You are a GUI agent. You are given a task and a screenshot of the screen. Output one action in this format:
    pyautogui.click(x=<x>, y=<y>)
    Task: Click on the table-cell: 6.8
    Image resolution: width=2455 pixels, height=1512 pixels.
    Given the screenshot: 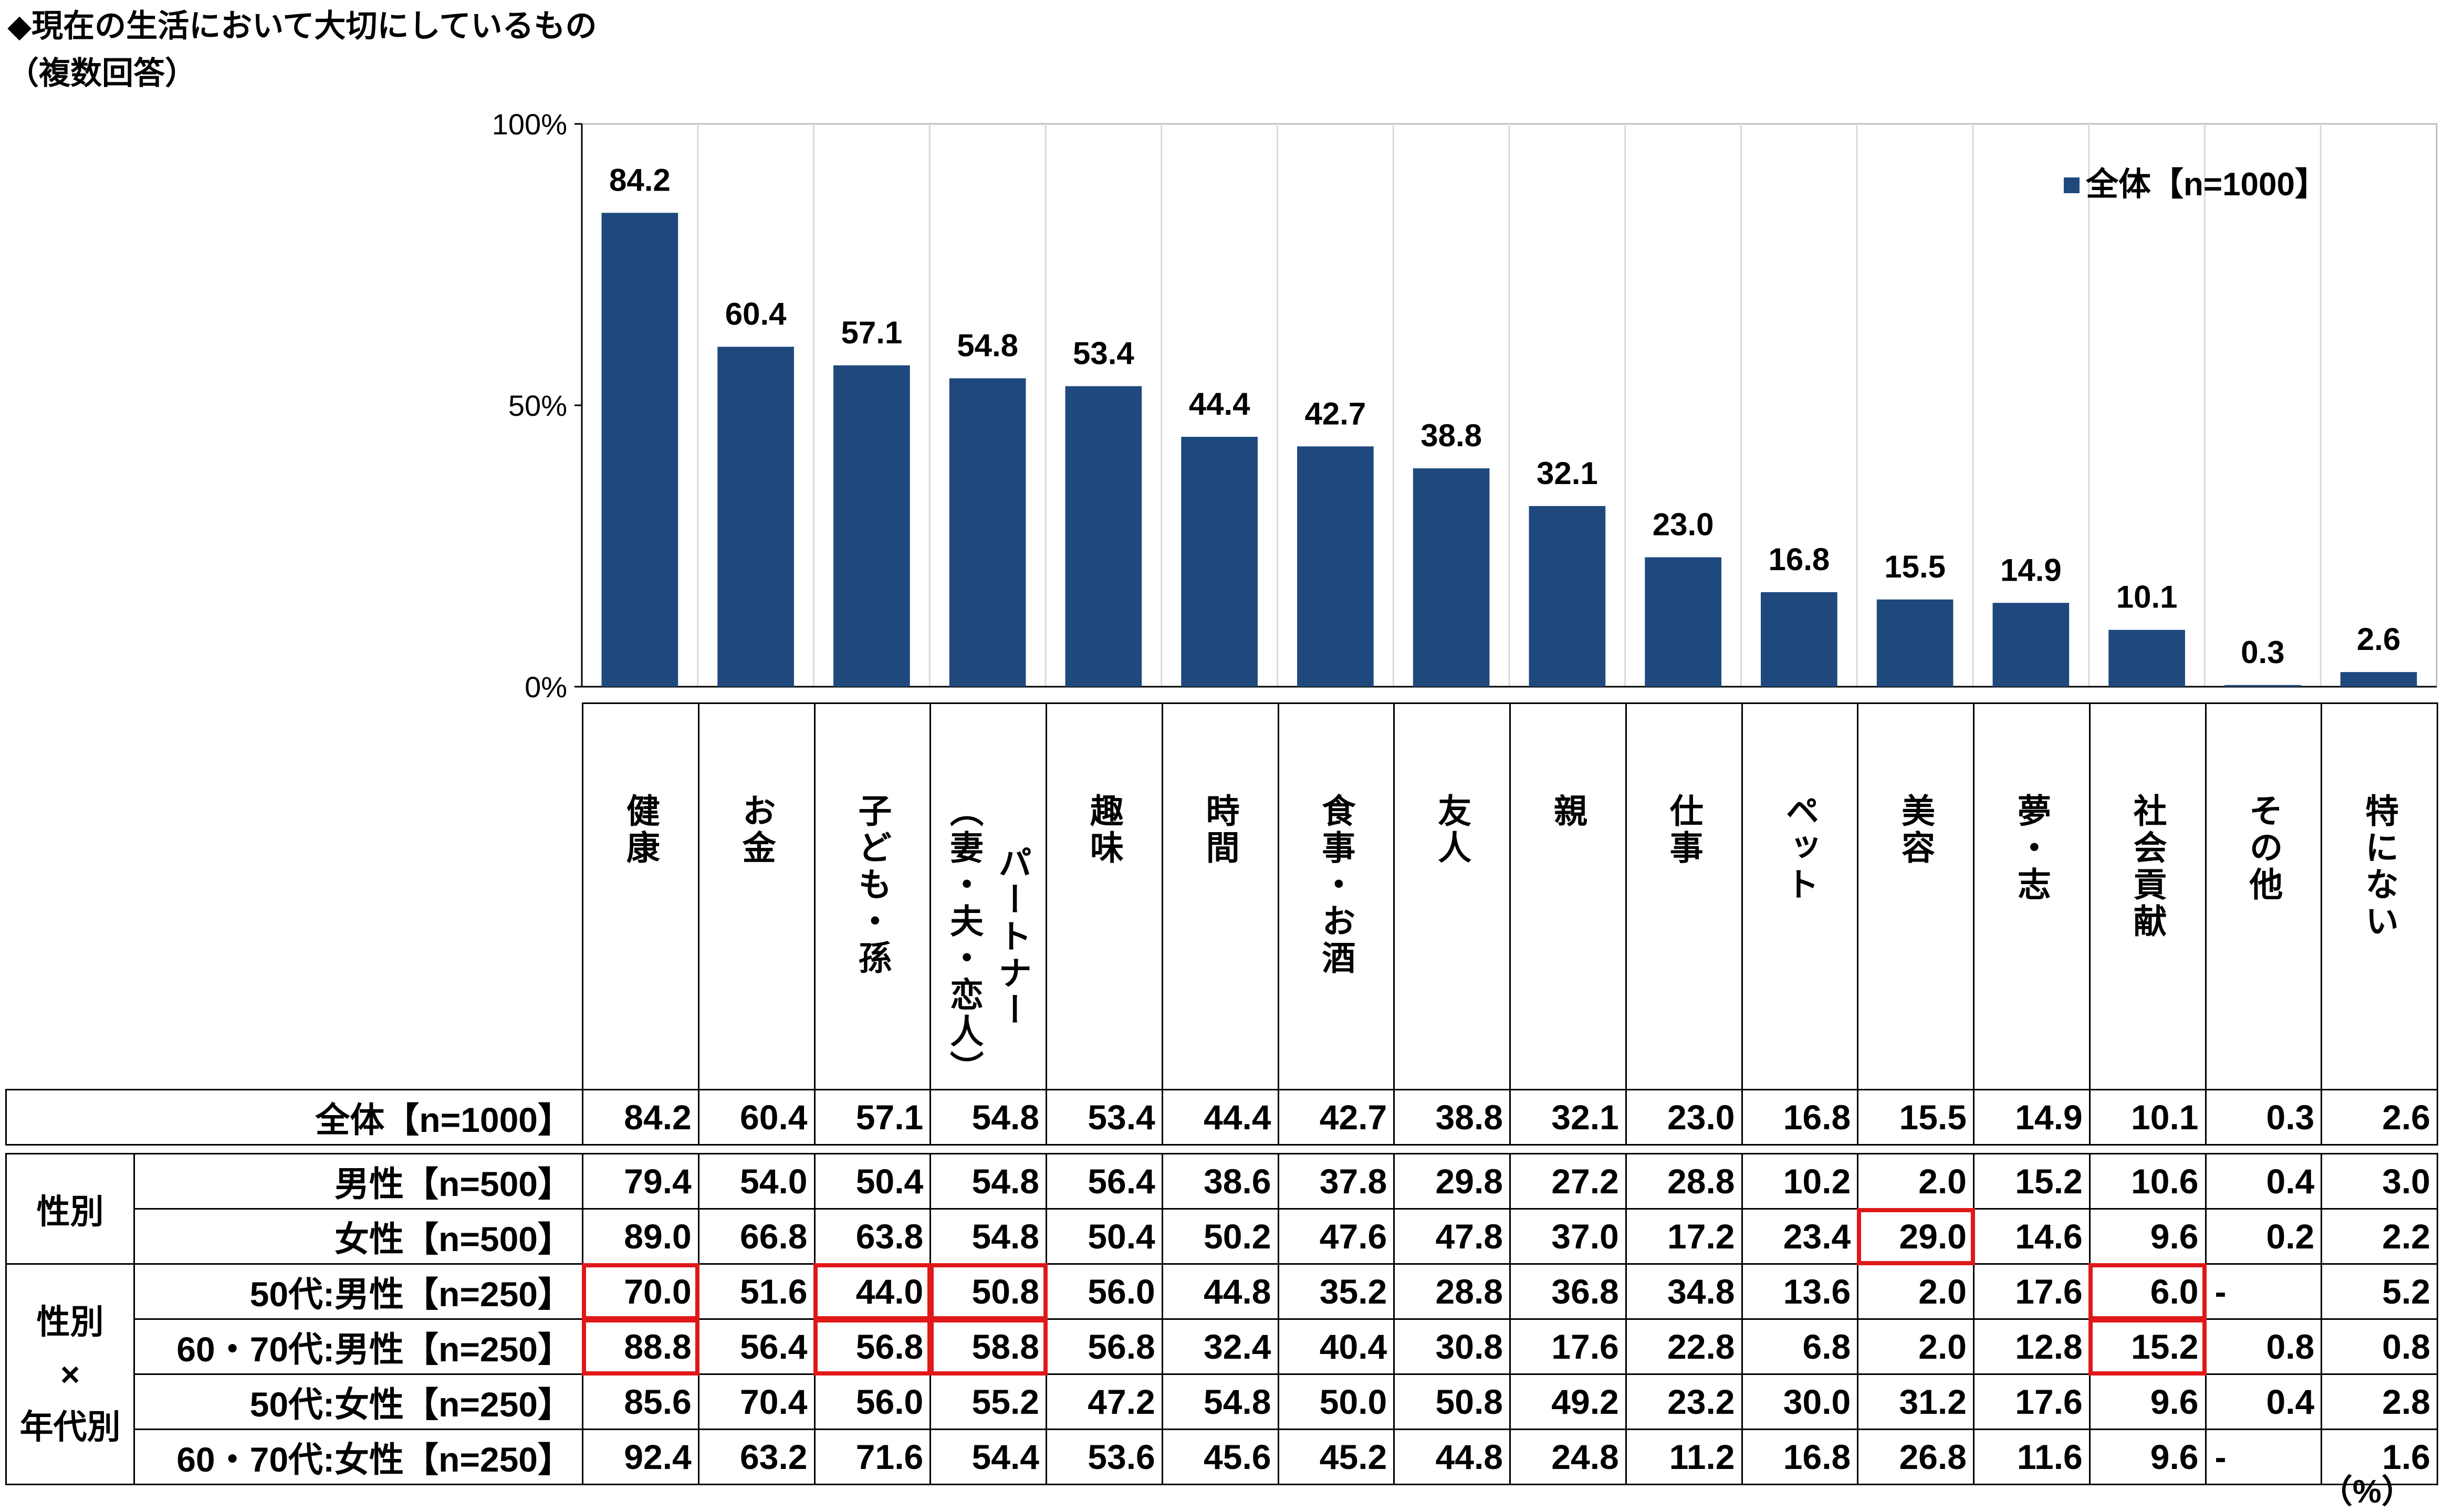 What is the action you would take?
    pyautogui.click(x=1800, y=1346)
    